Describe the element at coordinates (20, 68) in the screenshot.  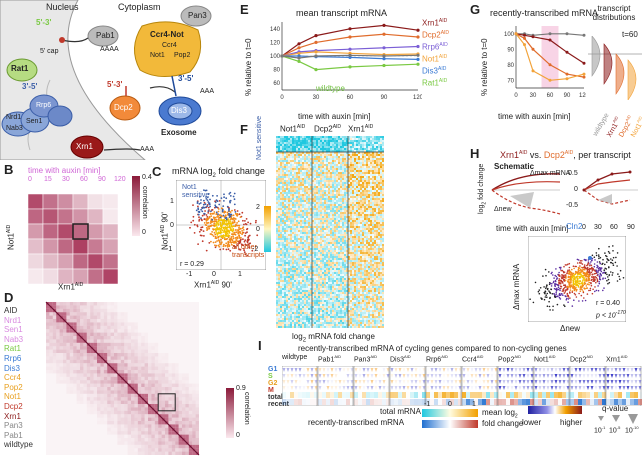
I see `rat1-label: Rat1` at that location.